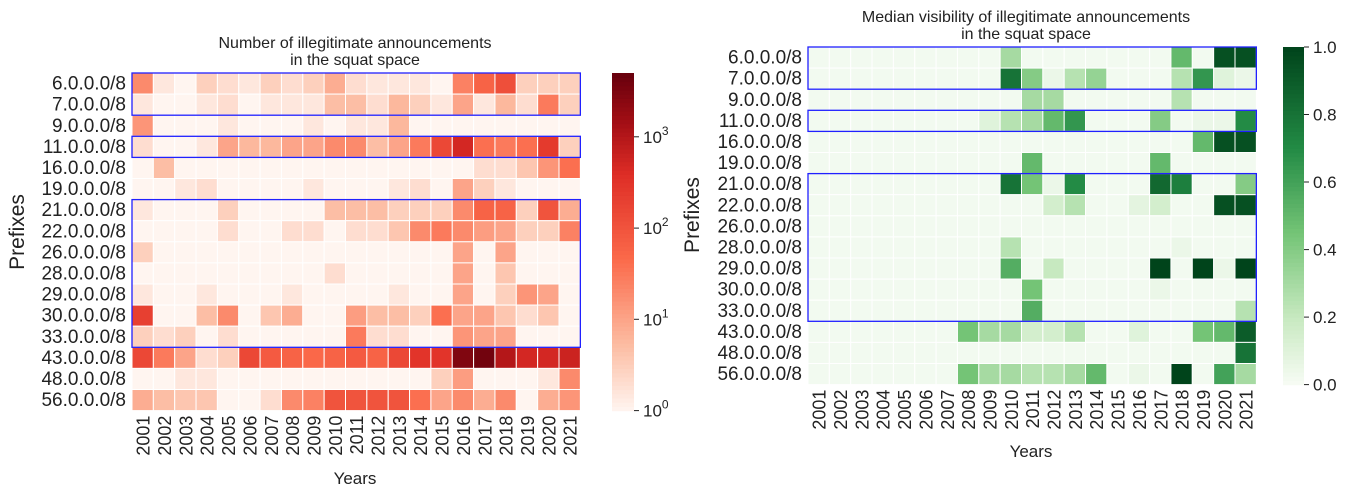 The image size is (1347, 490). I want to click on x-tick-label: 2019, so click(1204, 410).